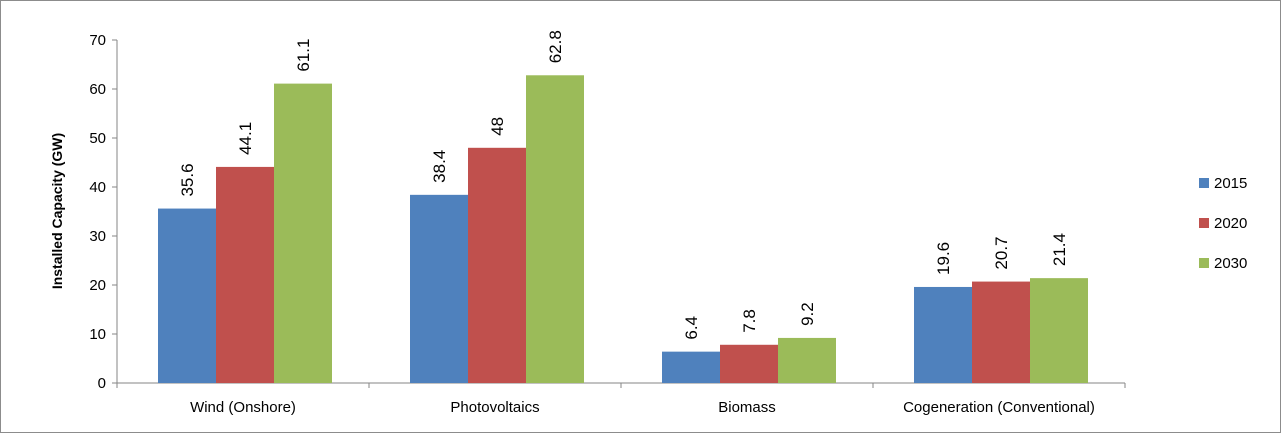  What do you see at coordinates (807, 314) in the screenshot?
I see `data-label: 9.2` at bounding box center [807, 314].